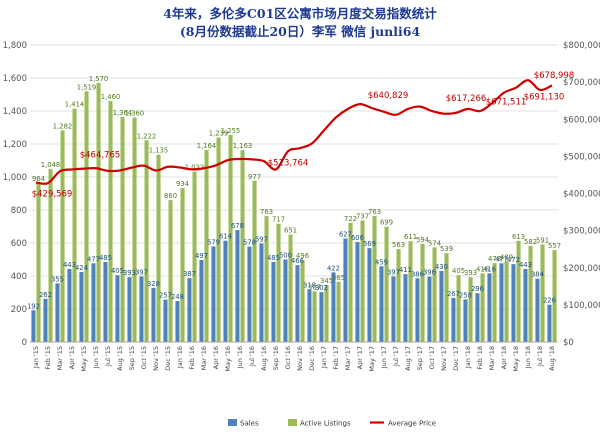 Image resolution: width=600 pixels, height=435 pixels. What do you see at coordinates (446, 249) in the screenshot?
I see `listings-value-label: 539` at bounding box center [446, 249].